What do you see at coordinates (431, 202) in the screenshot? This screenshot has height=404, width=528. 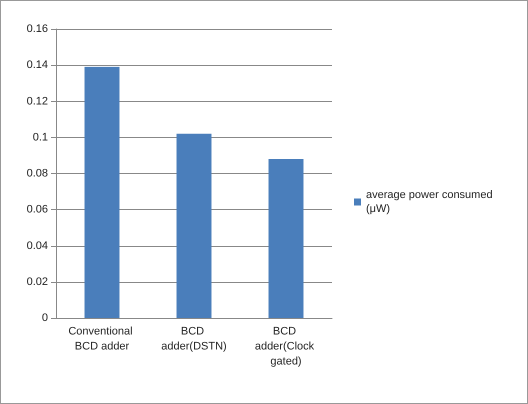 I see `legend-label: average power consumed (μW)` at bounding box center [431, 202].